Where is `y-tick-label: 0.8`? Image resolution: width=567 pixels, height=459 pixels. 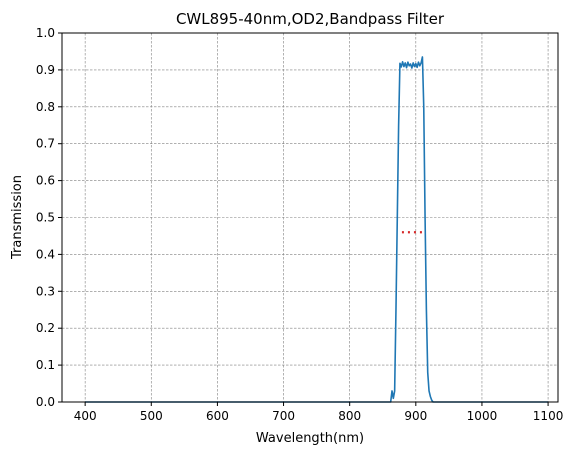
y-tick-label: 0.8 is located at coordinates (45, 107).